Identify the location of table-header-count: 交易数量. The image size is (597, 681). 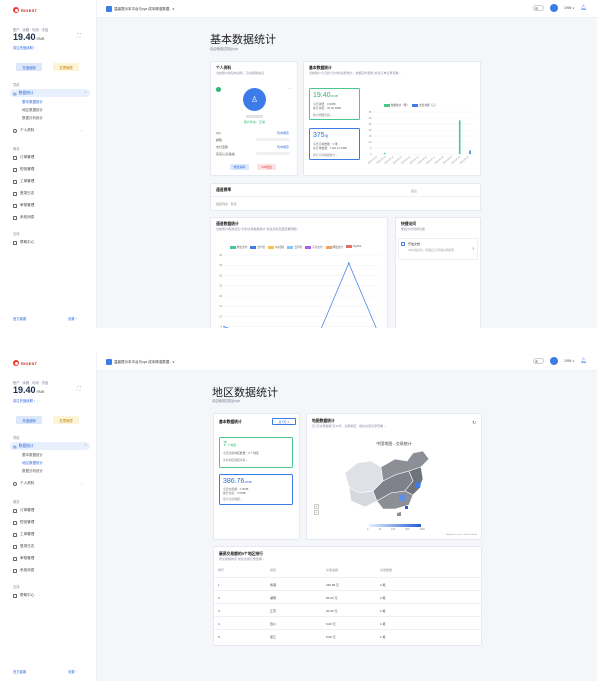
(386, 570).